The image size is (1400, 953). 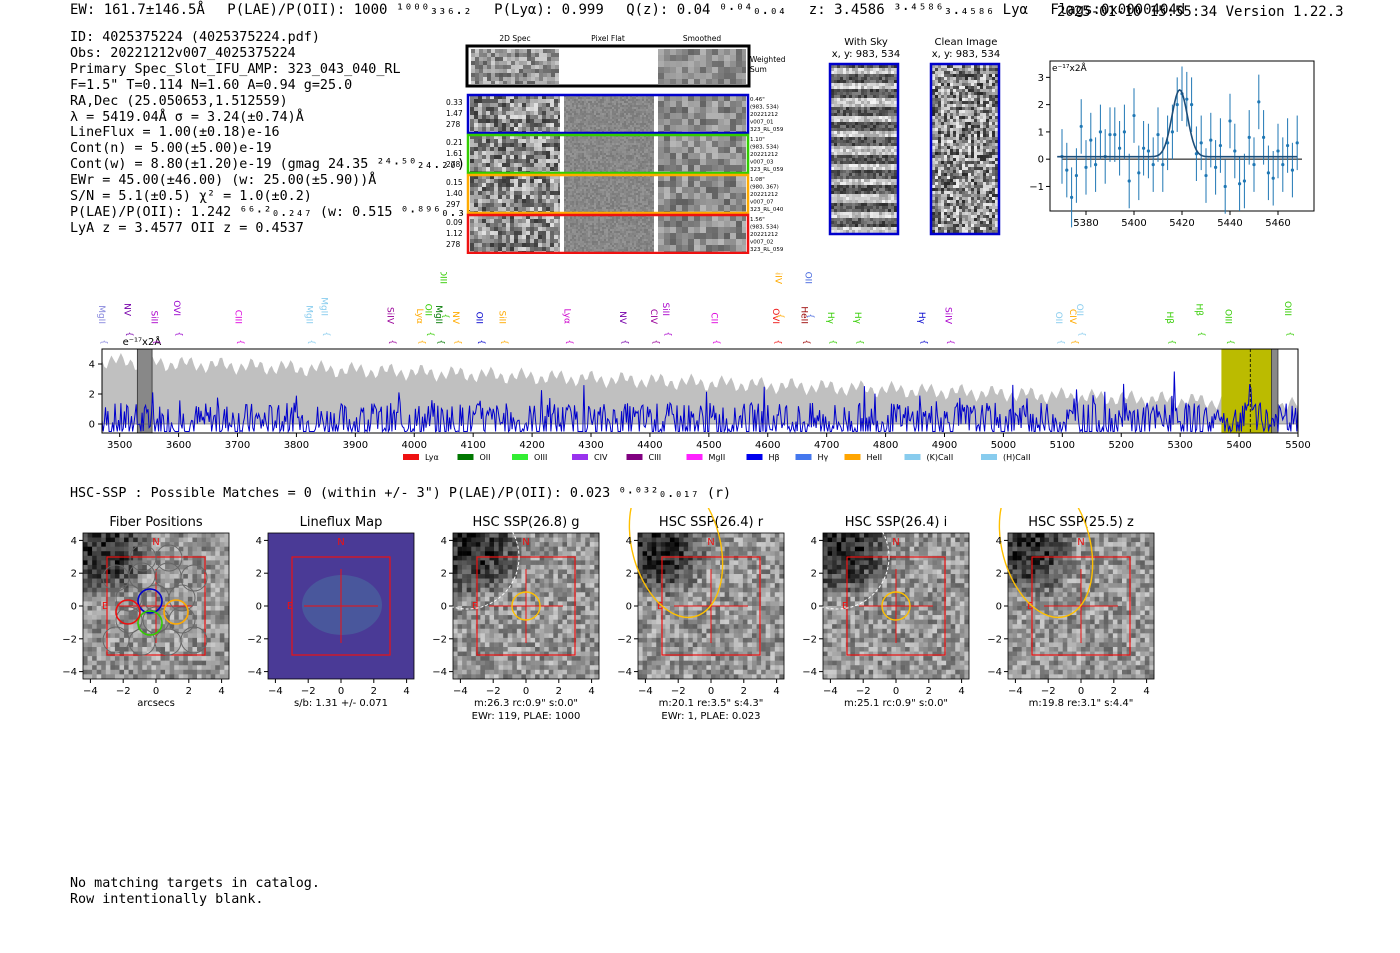 I want to click on spectrum-ytick-label: 2, so click(x=92, y=395).